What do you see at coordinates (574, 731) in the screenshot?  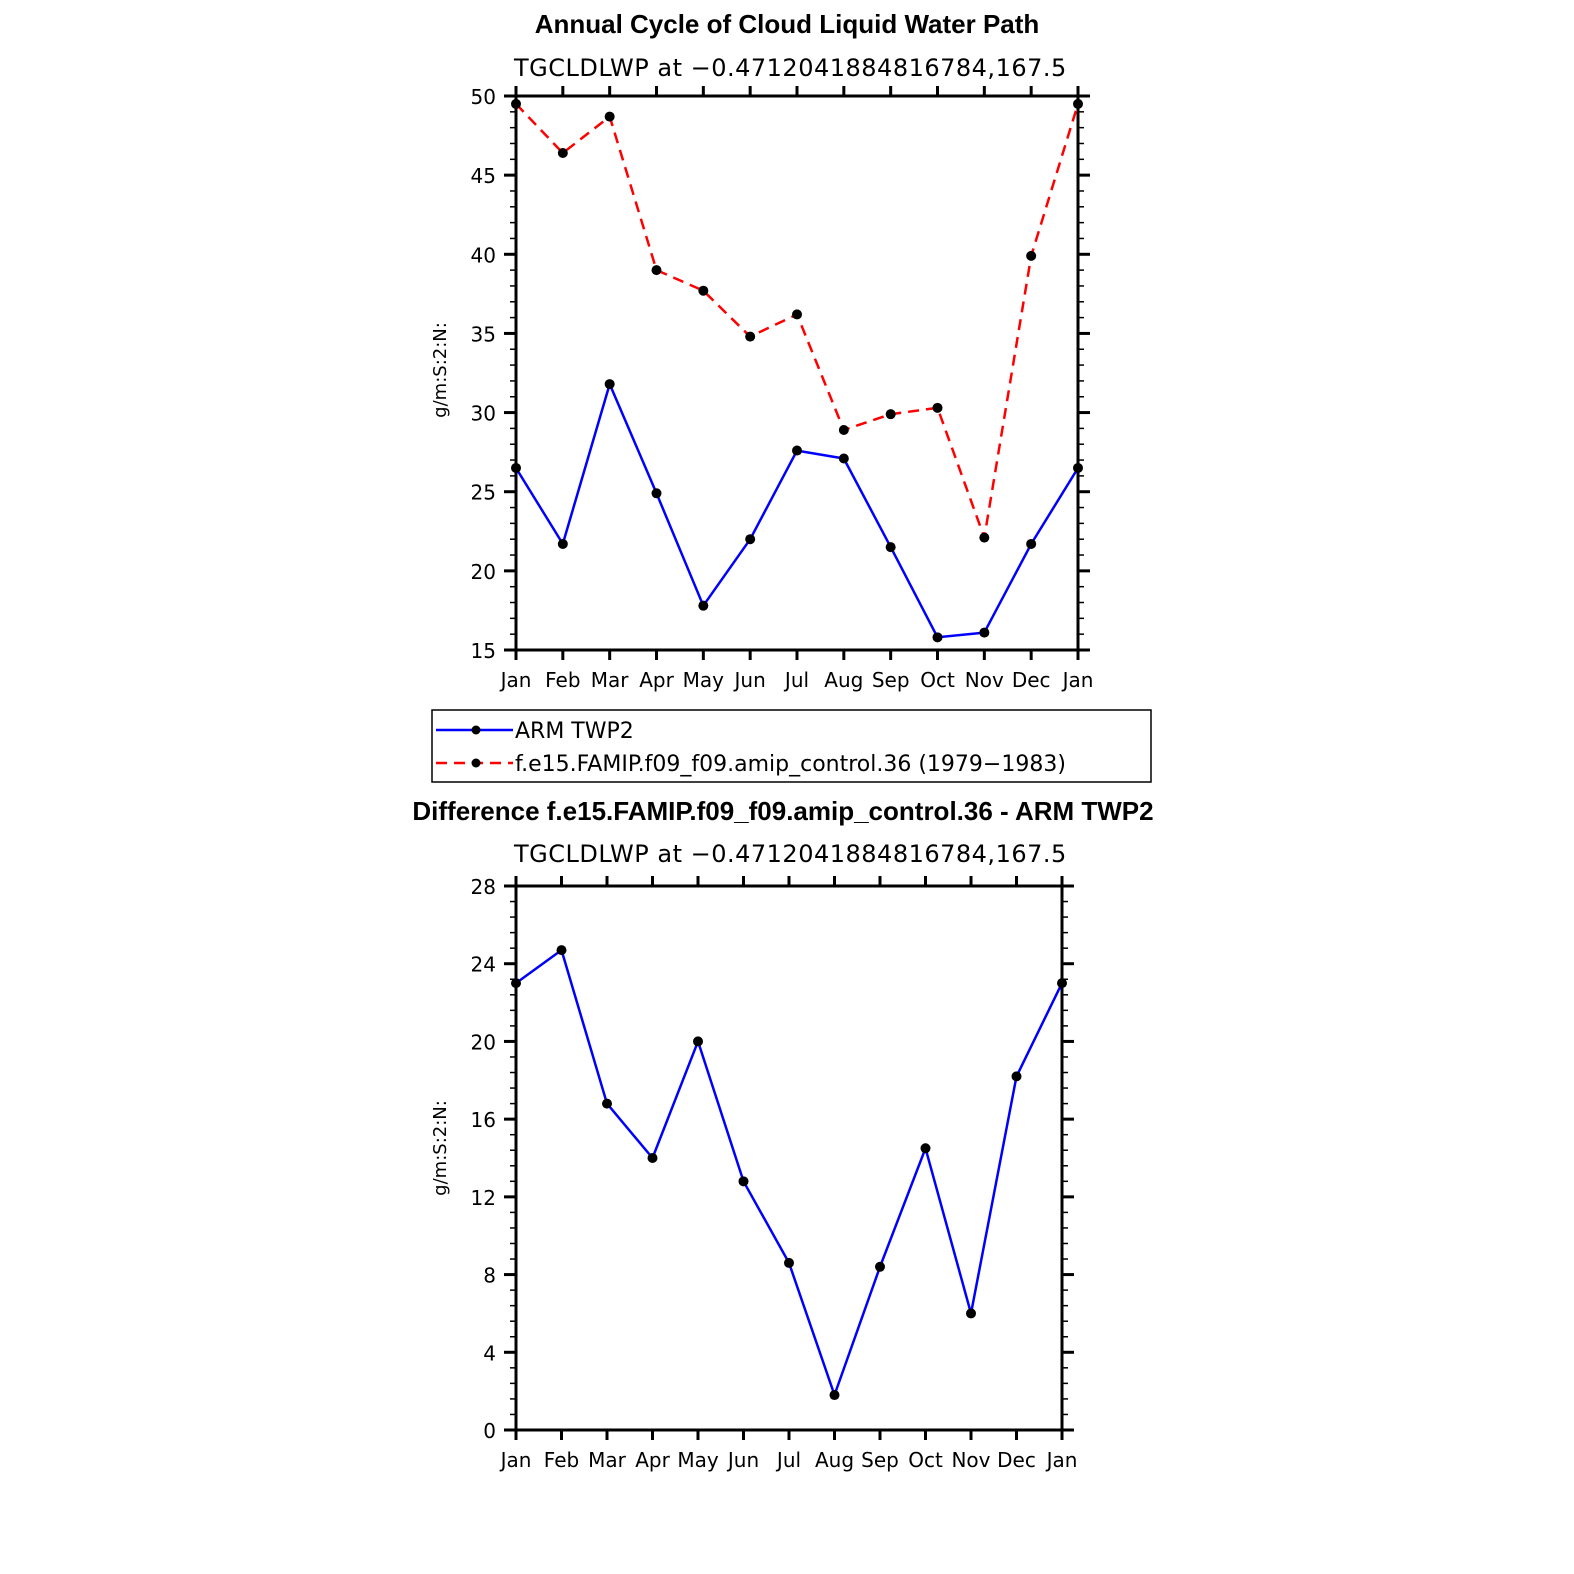 I see `legend-label-arm: ARM TWP2` at bounding box center [574, 731].